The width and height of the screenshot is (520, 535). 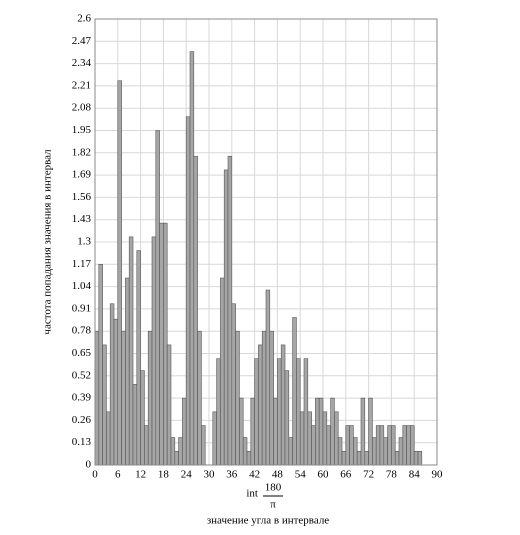 What do you see at coordinates (82, 197) in the screenshot?
I see `y-tick-label: 1.56` at bounding box center [82, 197].